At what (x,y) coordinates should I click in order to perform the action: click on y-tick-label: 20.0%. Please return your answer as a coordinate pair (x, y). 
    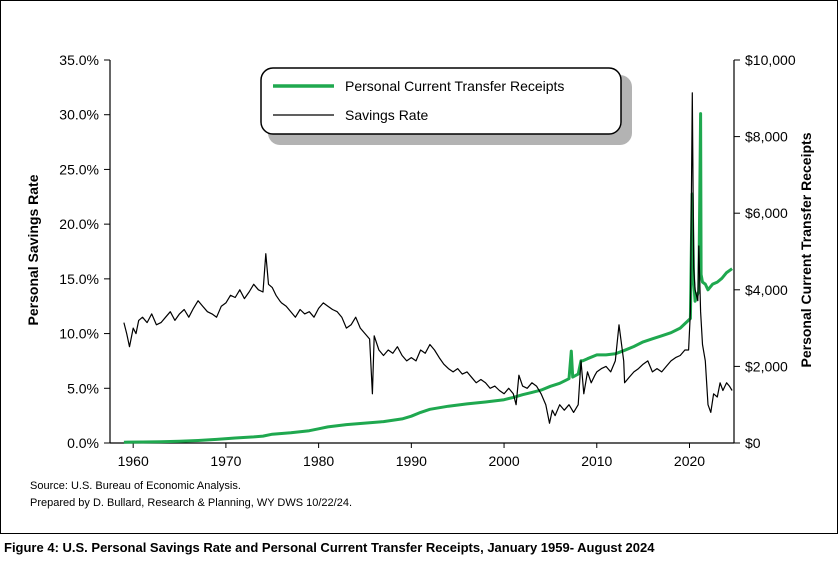
    Looking at the image, I should click on (79, 224).